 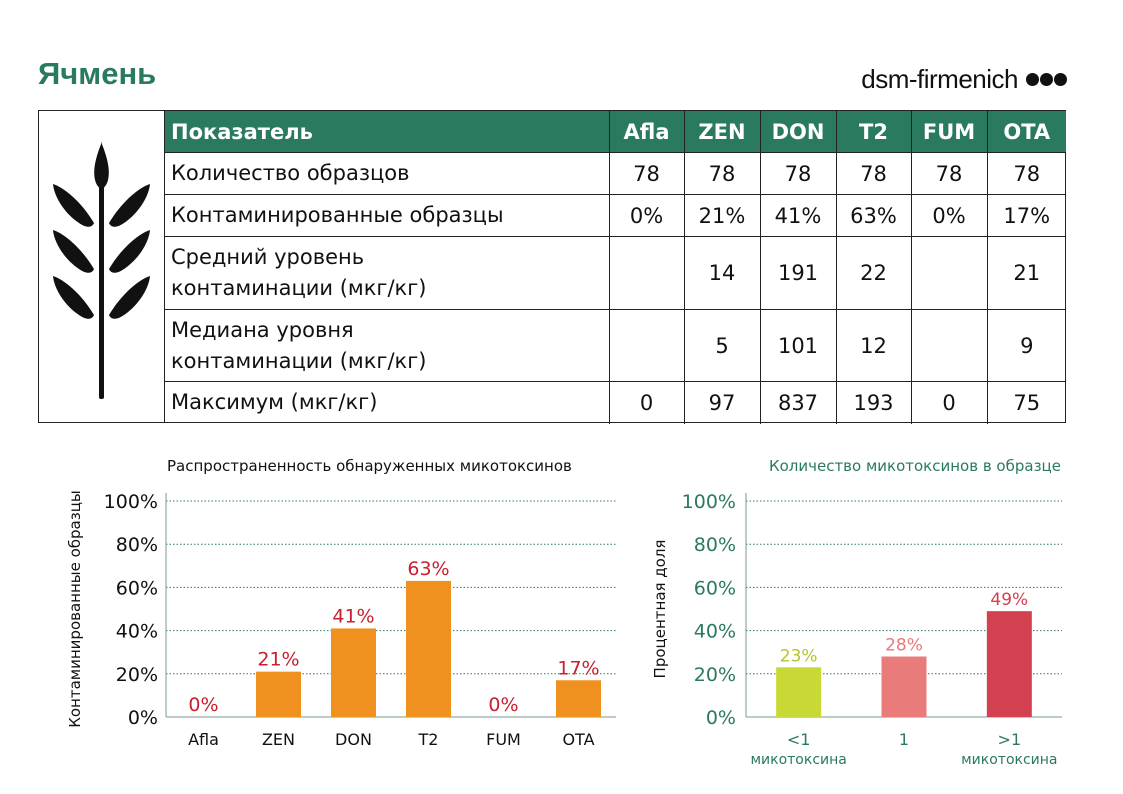 I want to click on brand-logo: dsm-firmenich, so click(x=964, y=79).